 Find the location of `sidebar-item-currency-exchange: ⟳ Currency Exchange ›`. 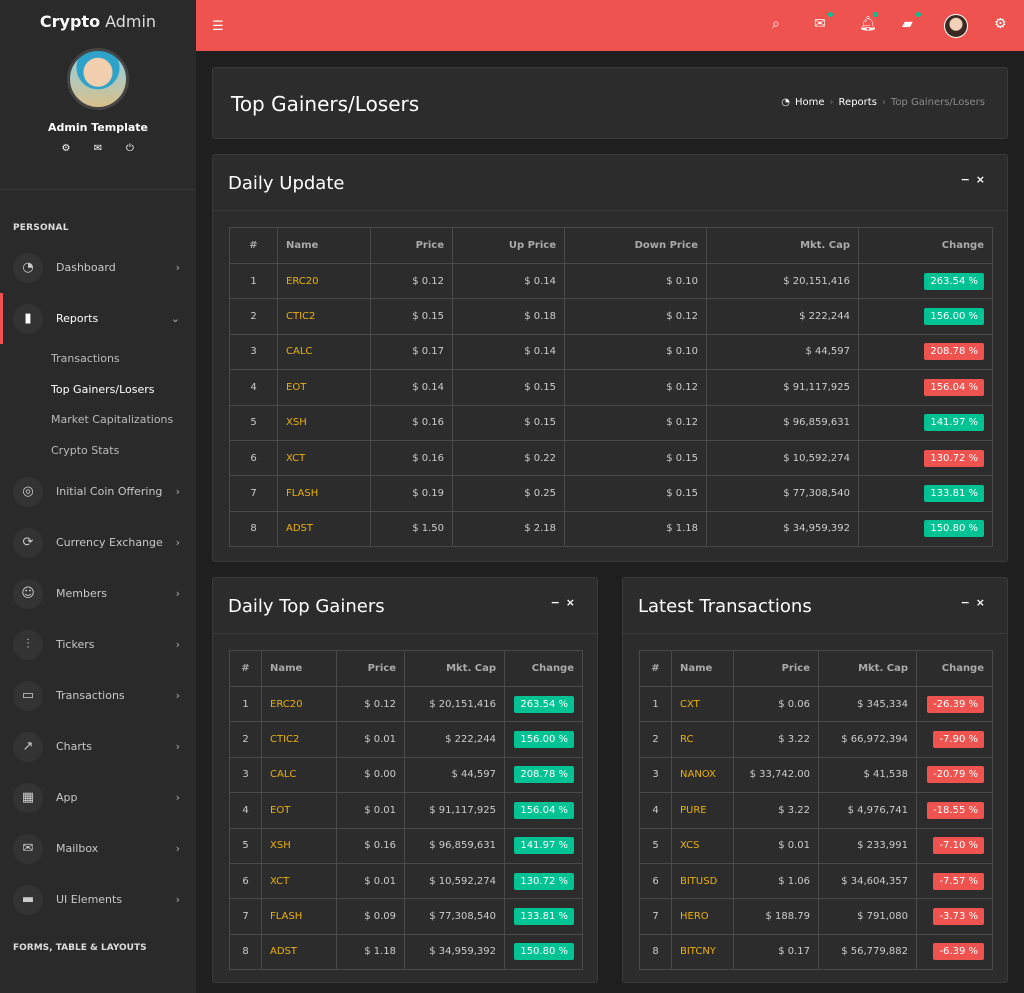

sidebar-item-currency-exchange: ⟳ Currency Exchange › is located at coordinates (98, 542).